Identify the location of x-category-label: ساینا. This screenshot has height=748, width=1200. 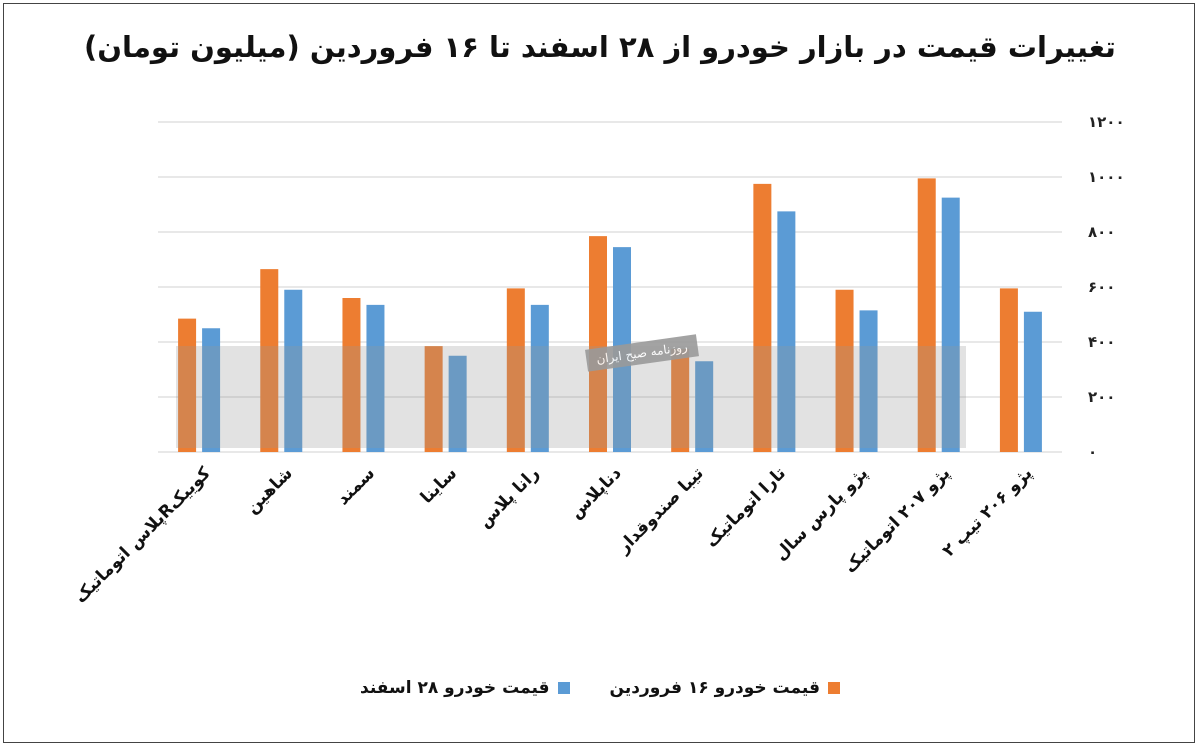
(439, 485).